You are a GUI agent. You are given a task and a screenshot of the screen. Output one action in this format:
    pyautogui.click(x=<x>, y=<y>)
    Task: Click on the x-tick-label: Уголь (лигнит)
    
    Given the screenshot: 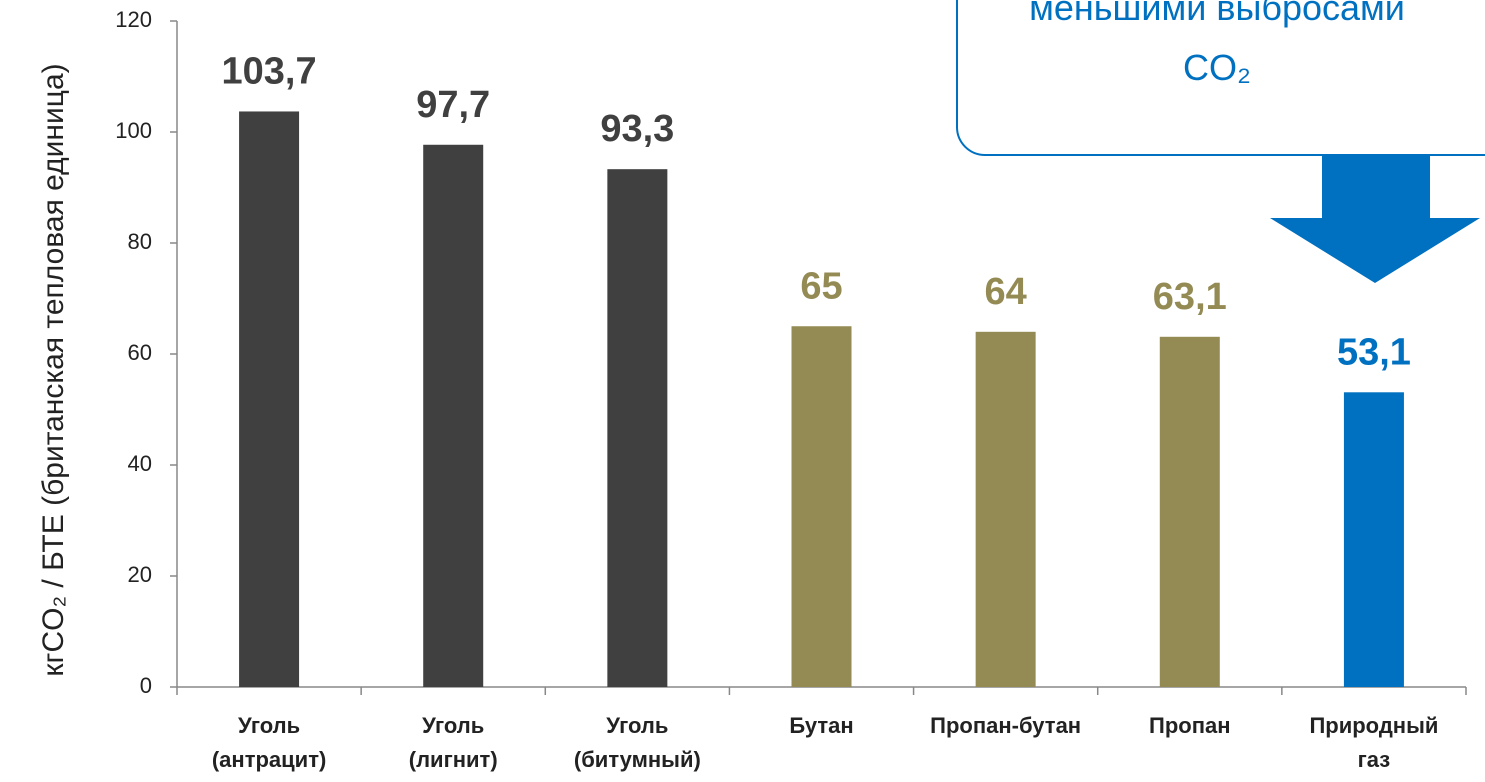 What is the action you would take?
    pyautogui.click(x=453, y=742)
    